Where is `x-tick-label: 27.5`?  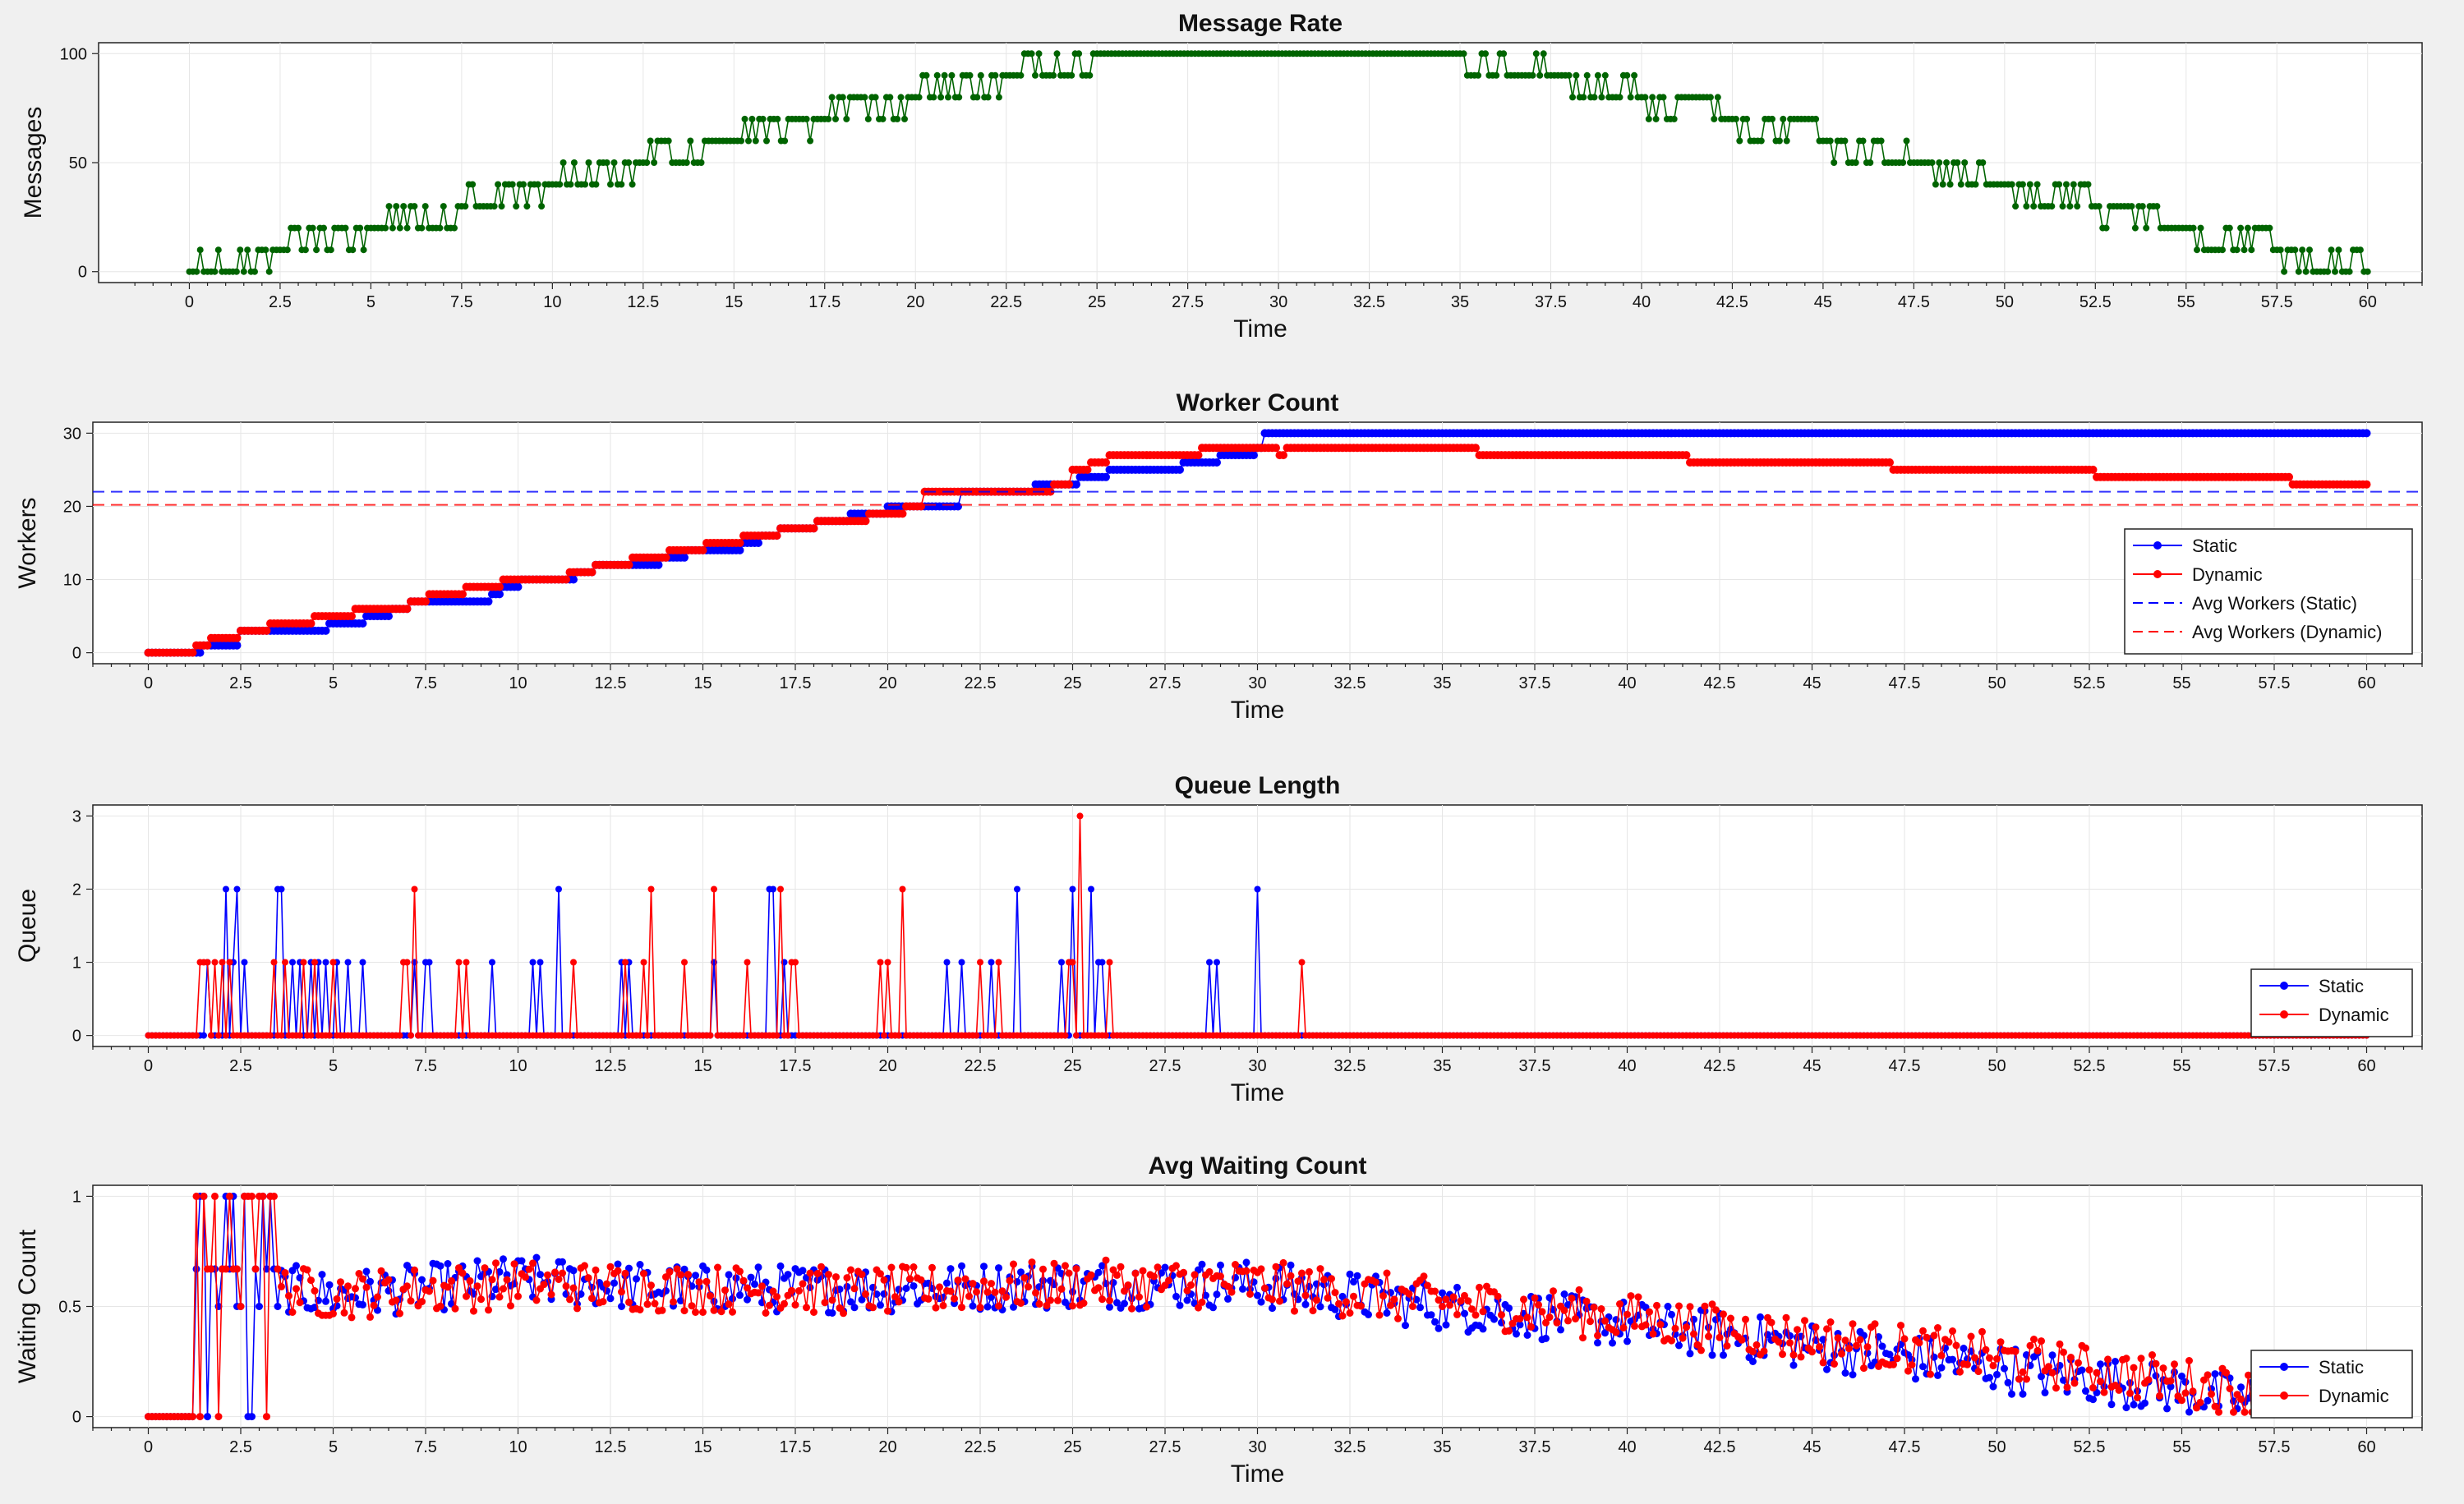
x-tick-label: 27.5 is located at coordinates (1188, 302).